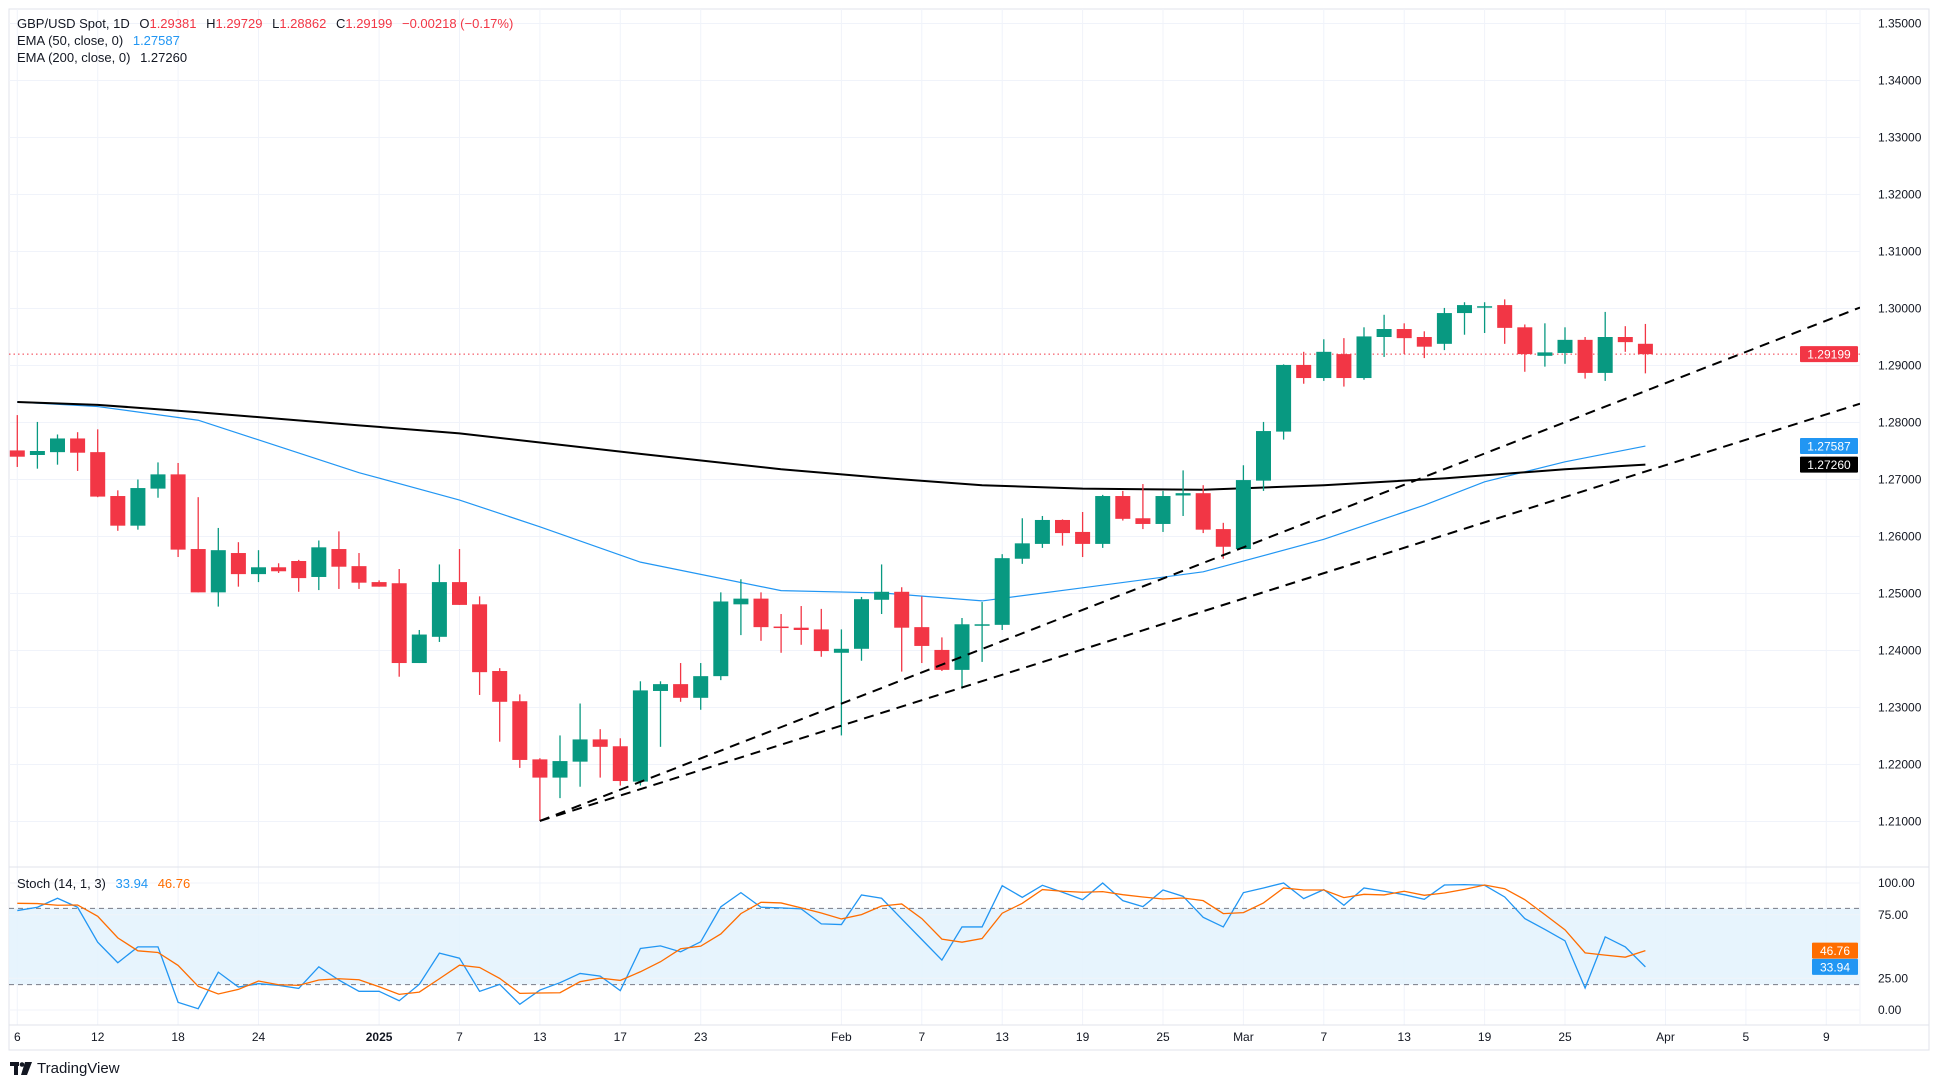  Describe the element at coordinates (1826, 1037) in the screenshot. I see `date-tick-label: 9` at that location.